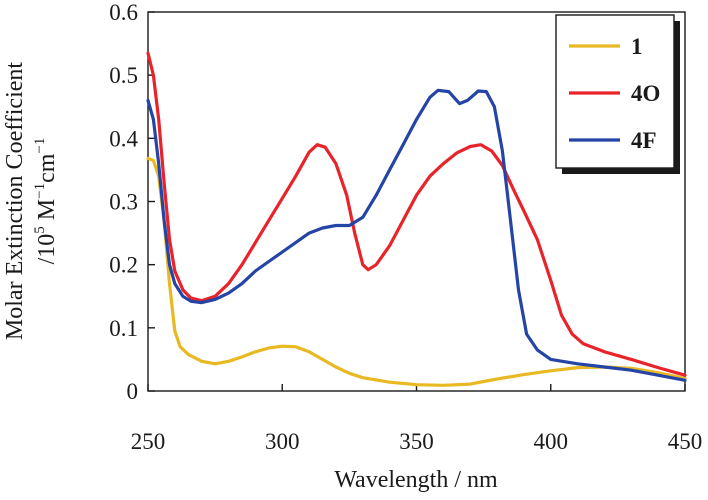  I want to click on y-unit-exp-molar: −1, so click(40, 191).